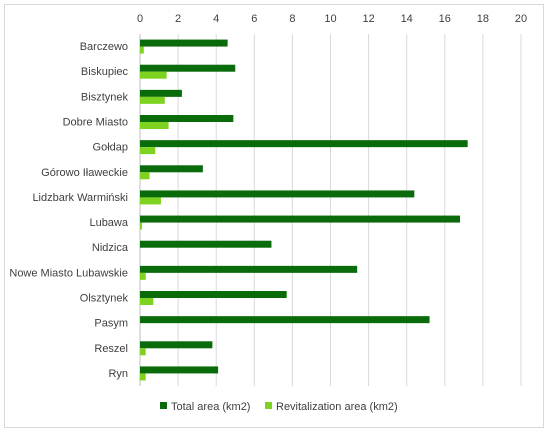  What do you see at coordinates (108, 223) in the screenshot?
I see `category-label: Lubawa` at bounding box center [108, 223].